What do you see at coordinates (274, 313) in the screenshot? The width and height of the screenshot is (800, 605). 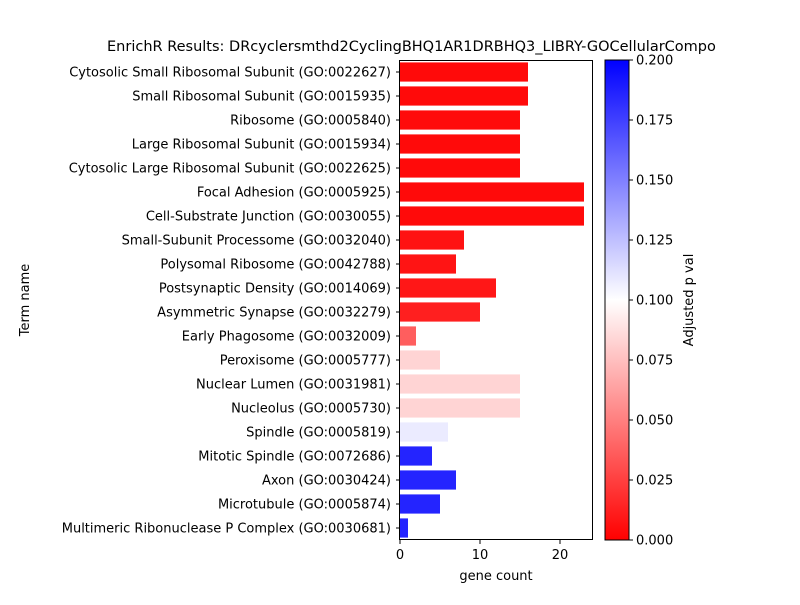 I see `y-tick-label: Asymmetric Synapse (GO:0032279)` at bounding box center [274, 313].